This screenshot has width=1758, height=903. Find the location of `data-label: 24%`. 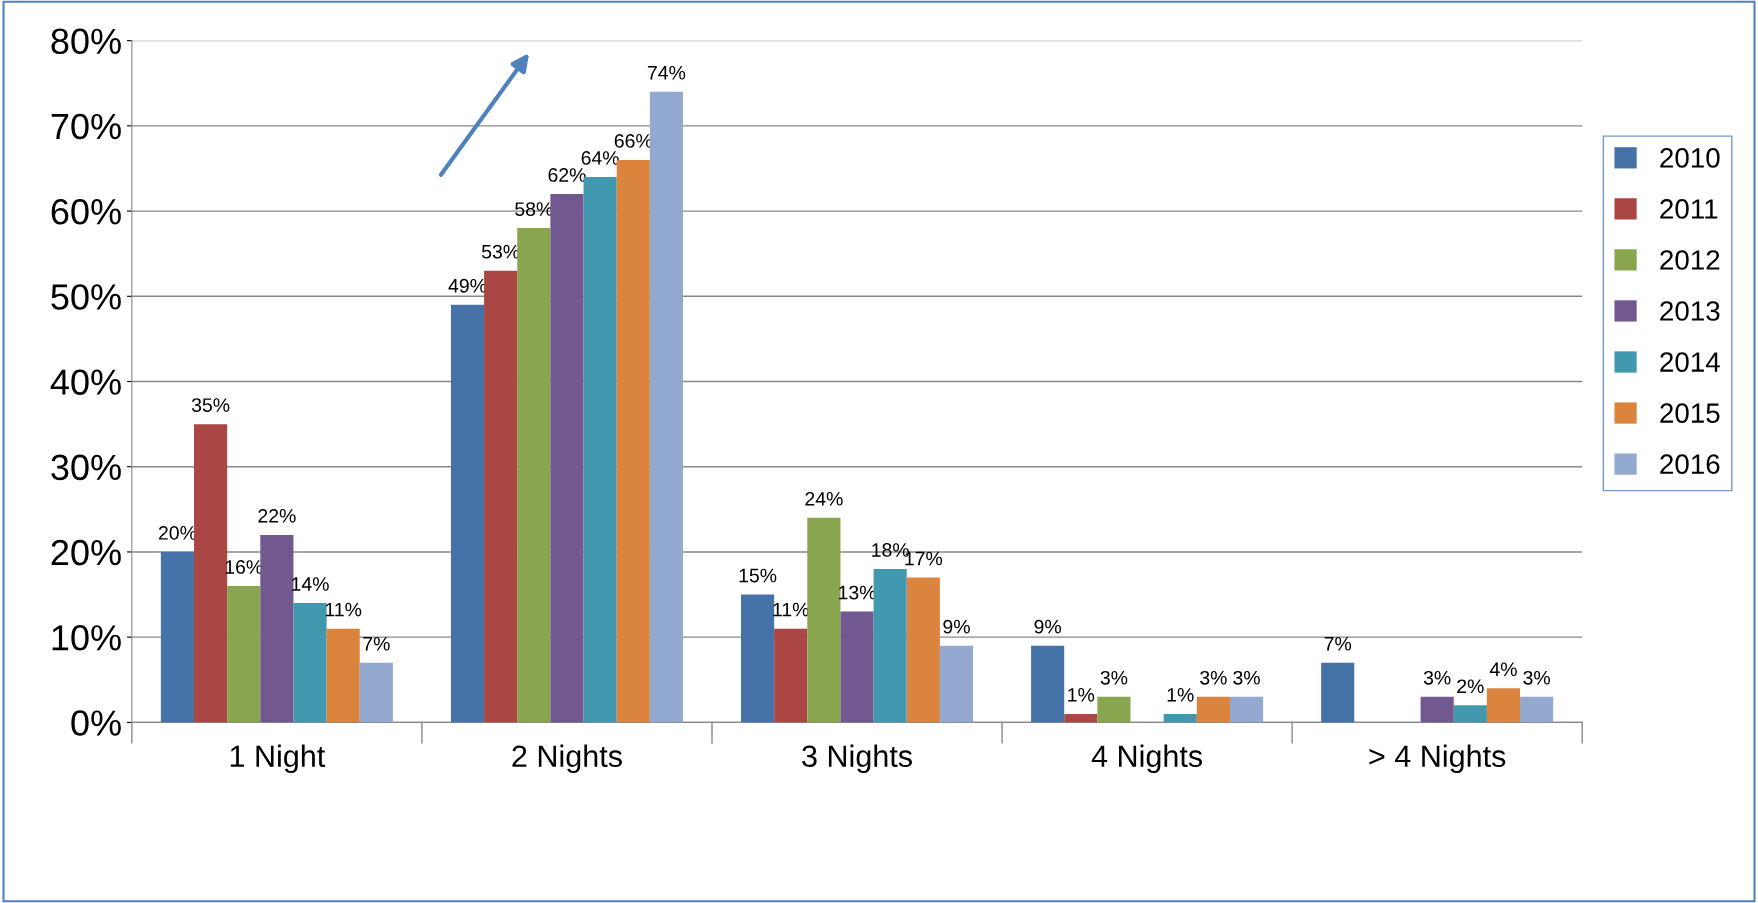

data-label: 24% is located at coordinates (824, 498).